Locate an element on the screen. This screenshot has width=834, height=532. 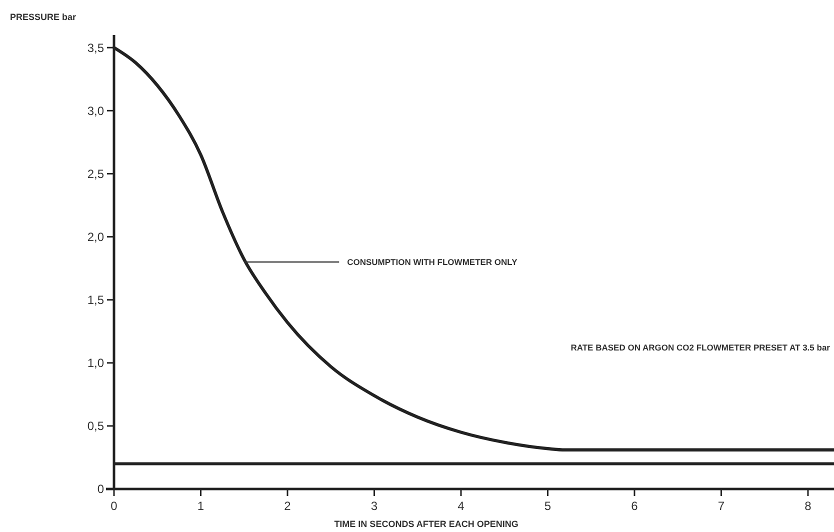
x-tick-label: 7 is located at coordinates (721, 506).